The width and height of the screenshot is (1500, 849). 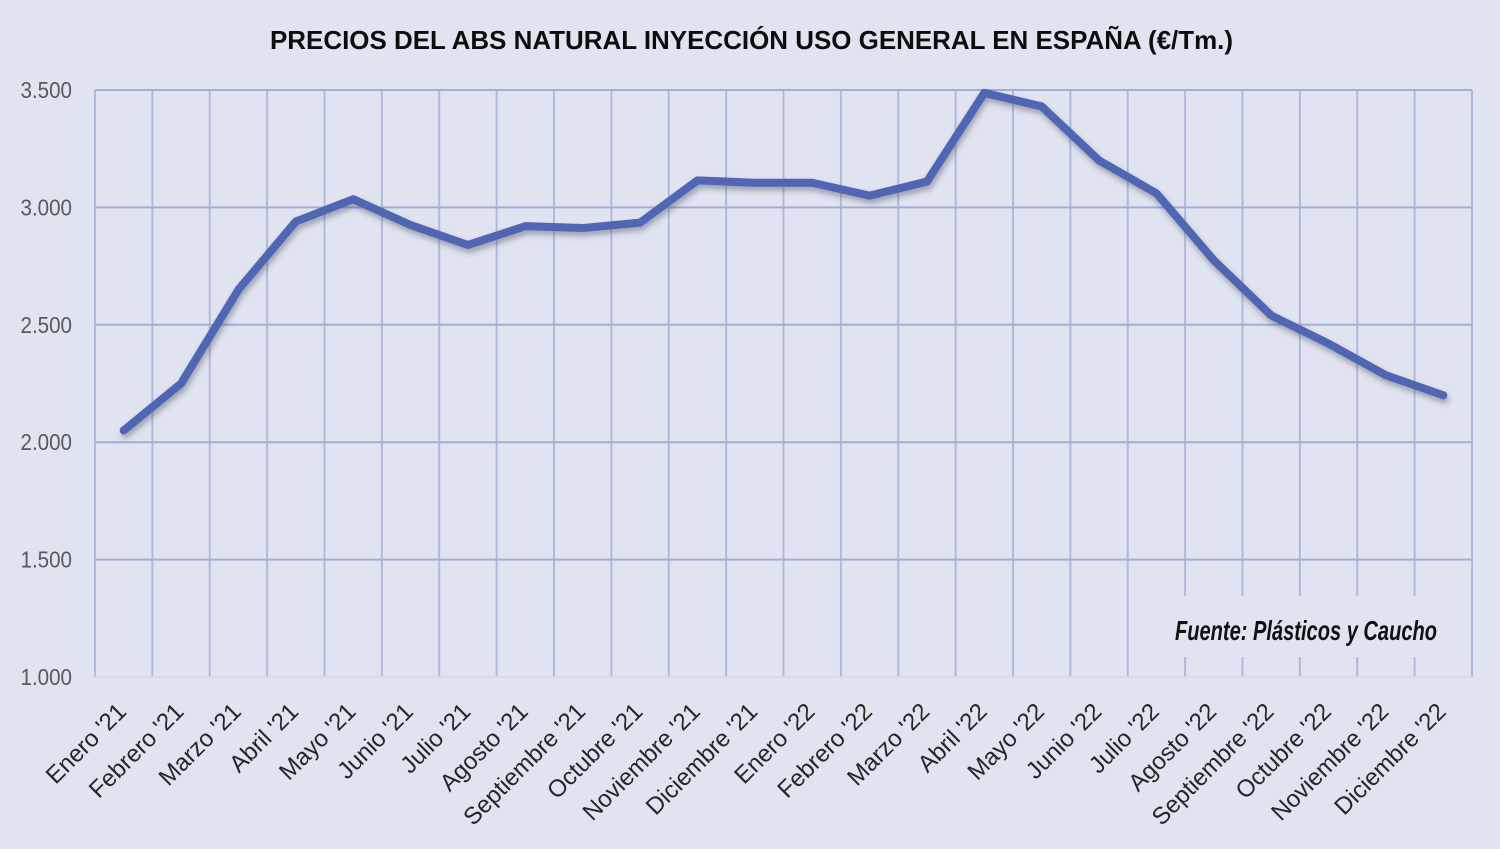 I want to click on svg-text: 2.000, so click(x=47, y=442).